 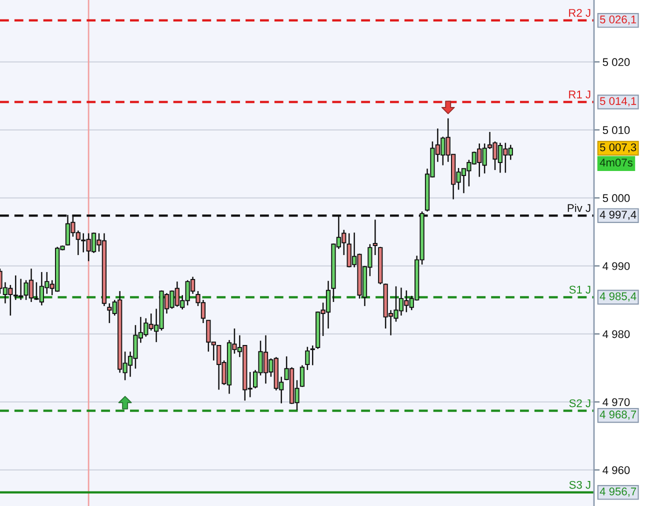 What do you see at coordinates (618, 415) in the screenshot?
I see `text: 4 968,7` at bounding box center [618, 415].